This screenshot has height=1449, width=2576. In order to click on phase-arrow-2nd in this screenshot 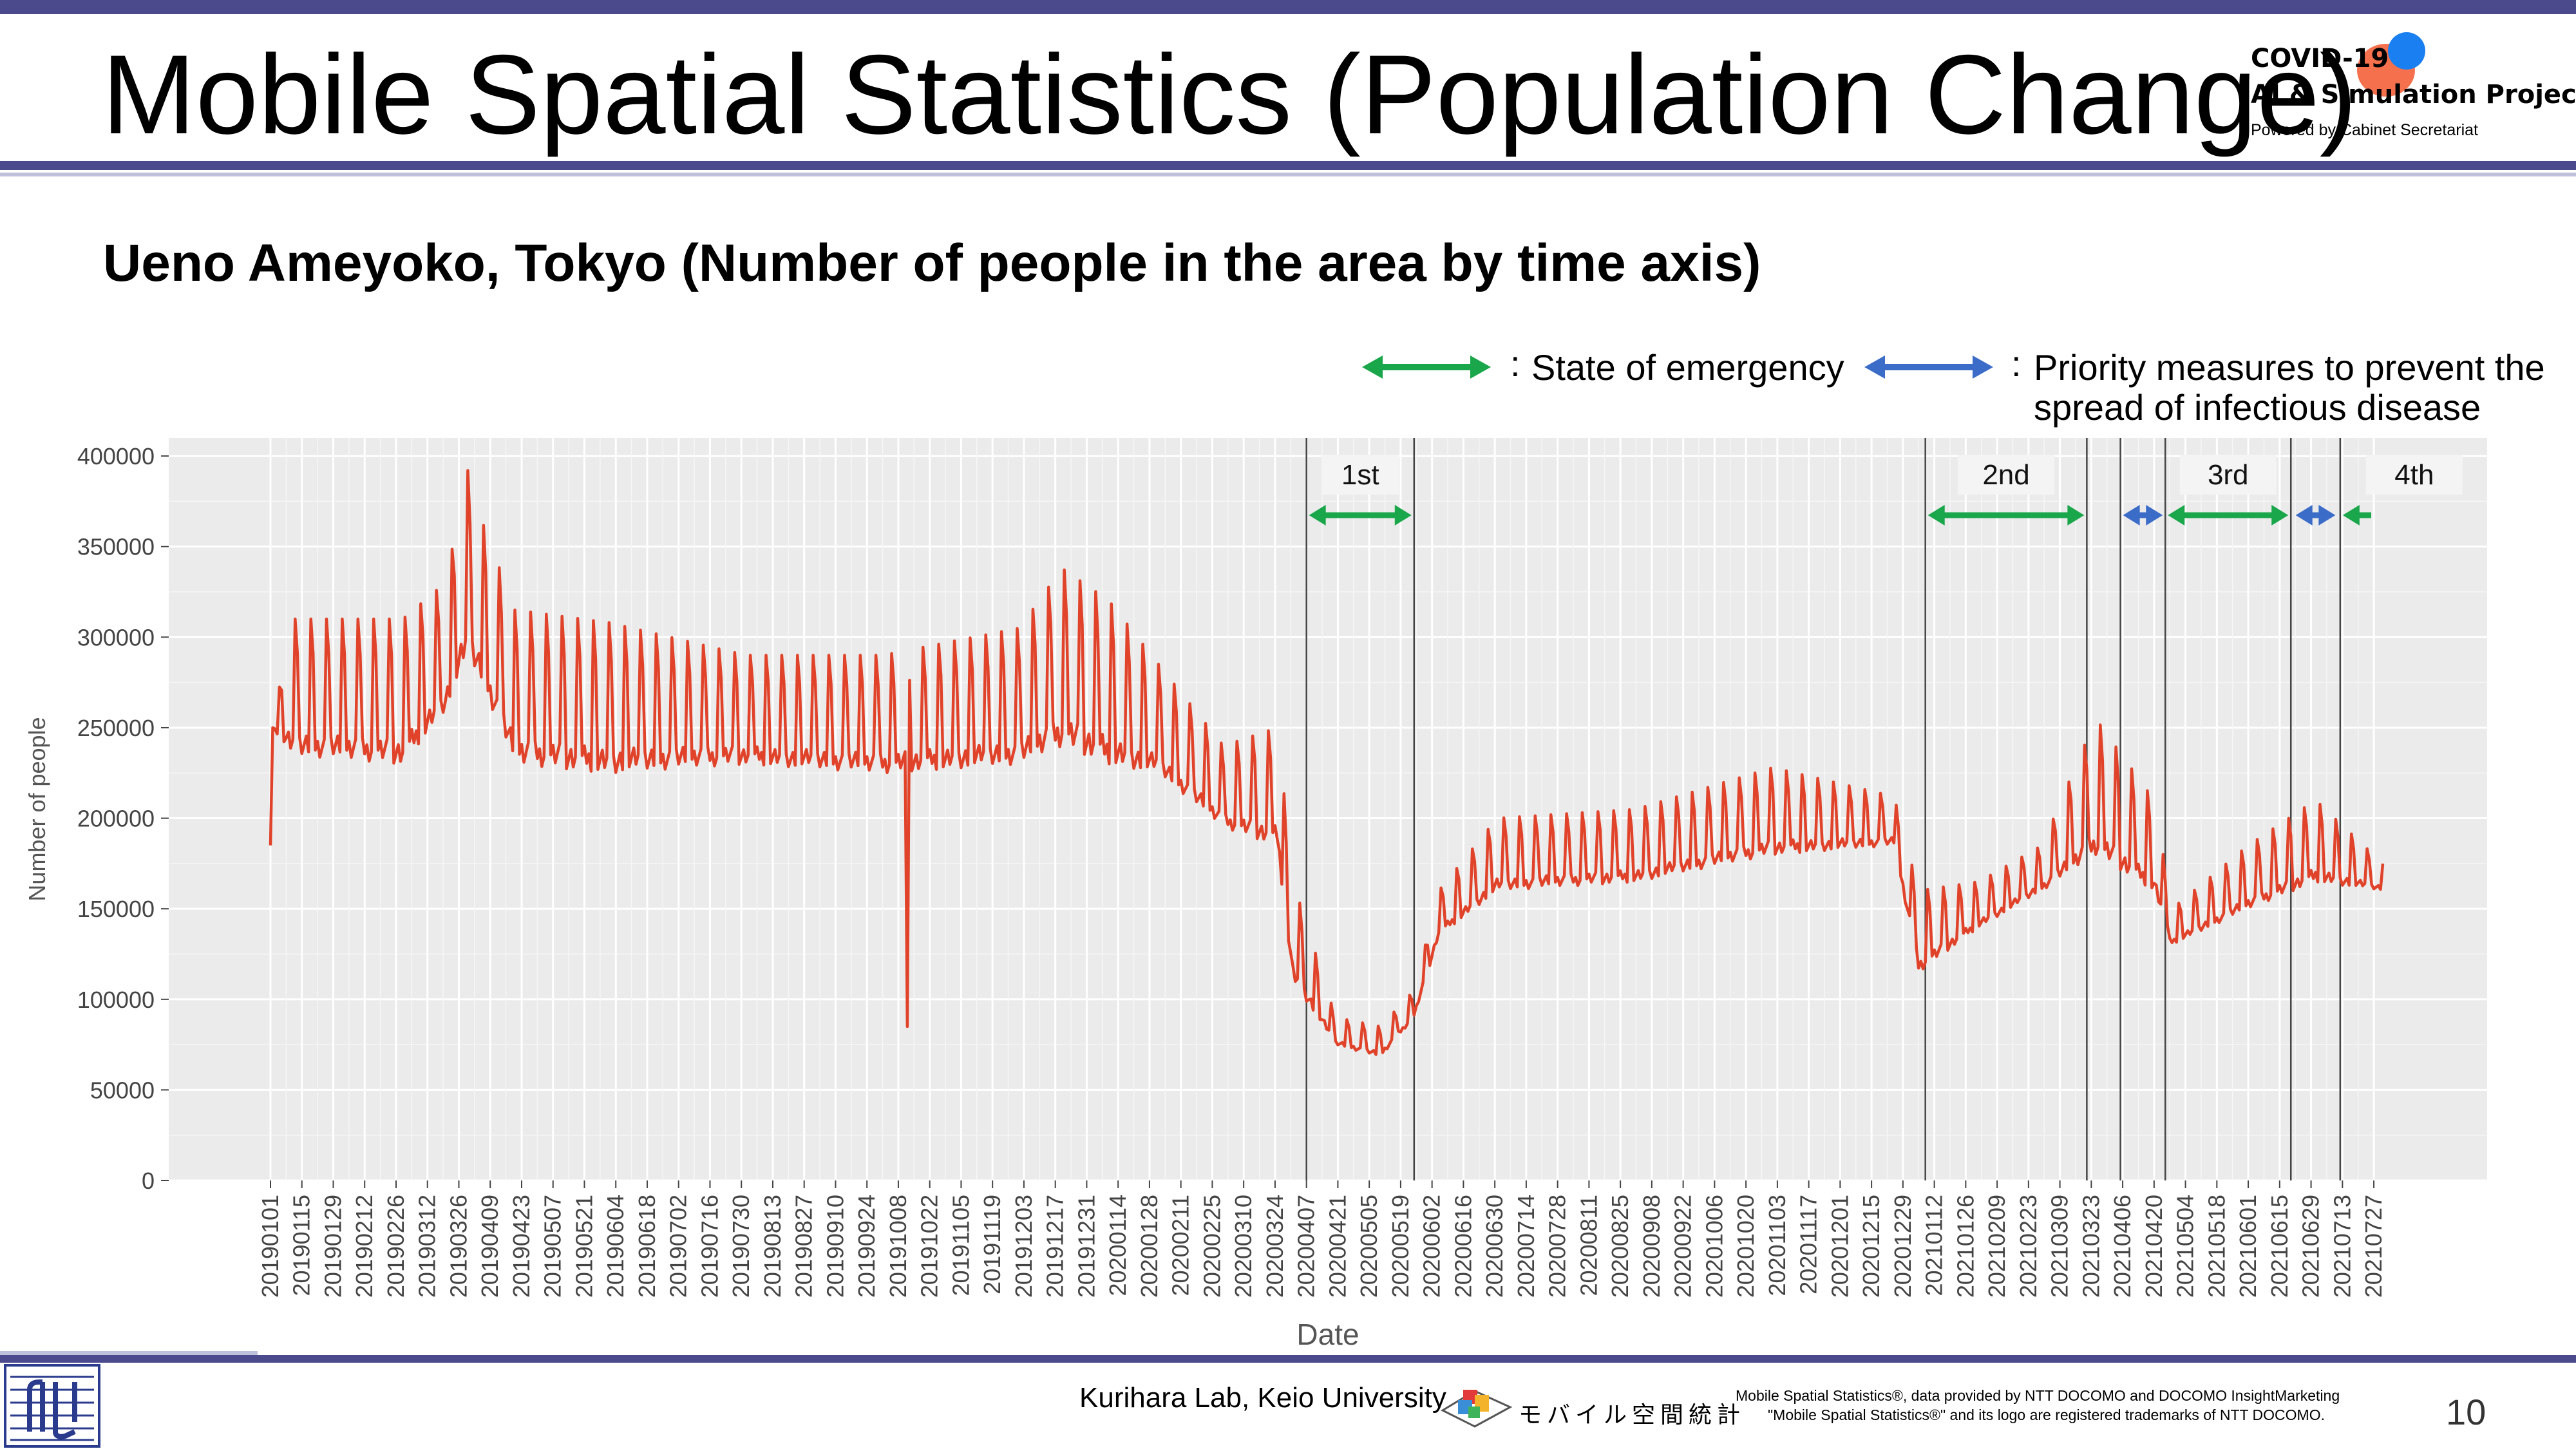, I will do `click(2006, 515)`.